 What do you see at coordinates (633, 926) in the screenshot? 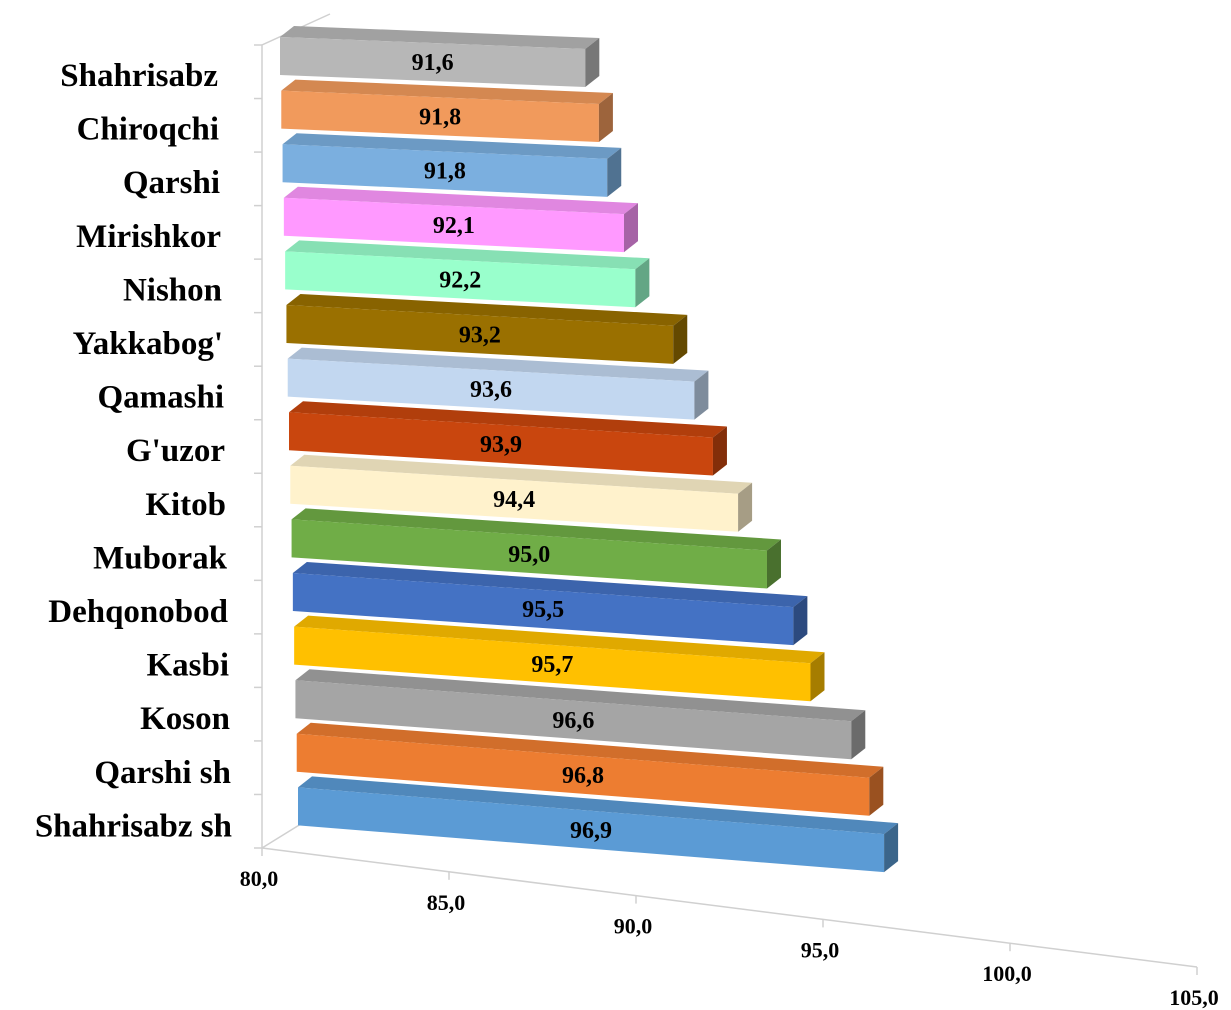
I see `x-tick-label: 90,0` at bounding box center [633, 926].